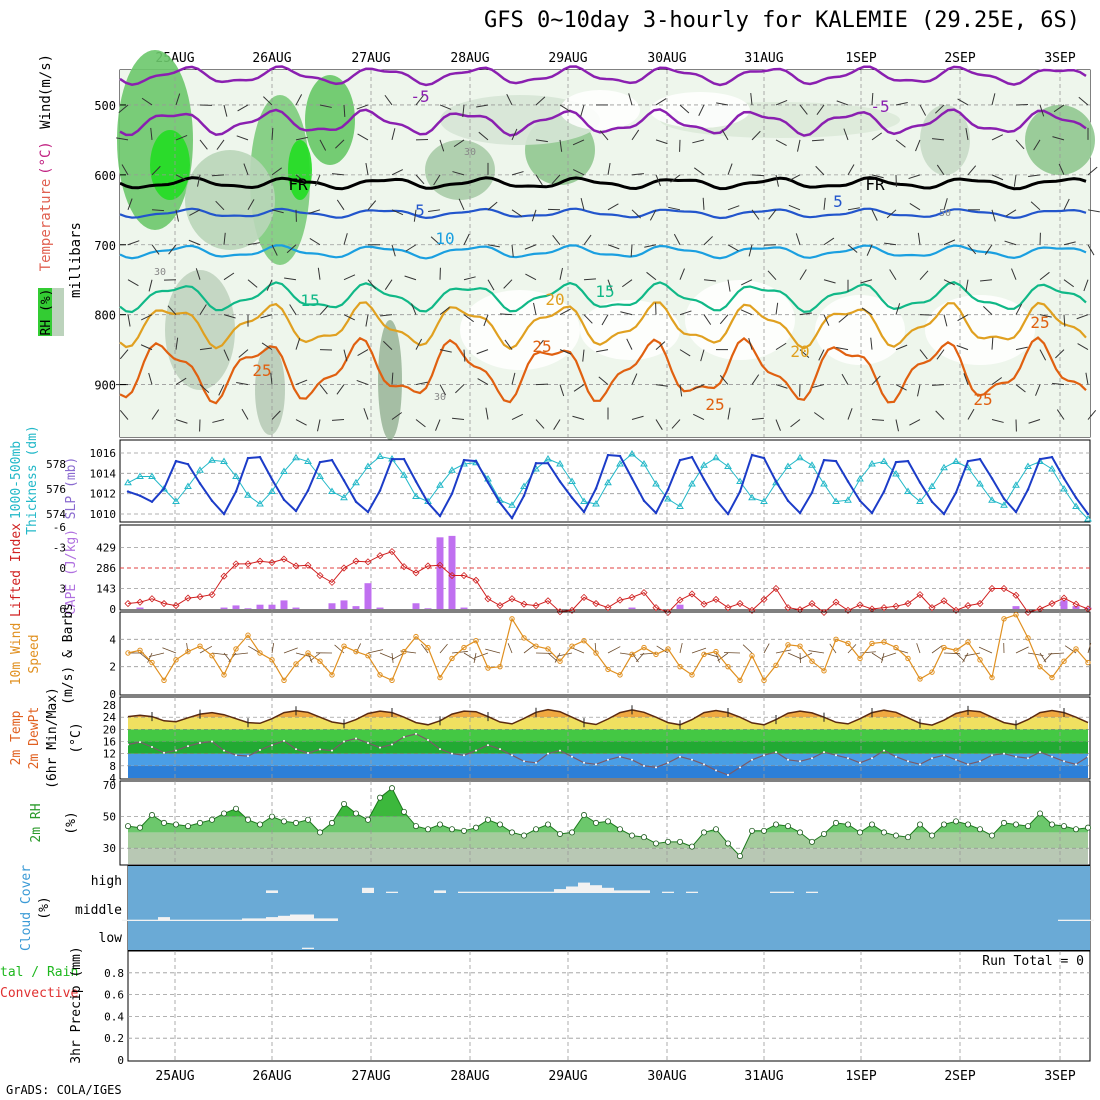  I want to click on li-tick-label: 0, so click(62, 568).